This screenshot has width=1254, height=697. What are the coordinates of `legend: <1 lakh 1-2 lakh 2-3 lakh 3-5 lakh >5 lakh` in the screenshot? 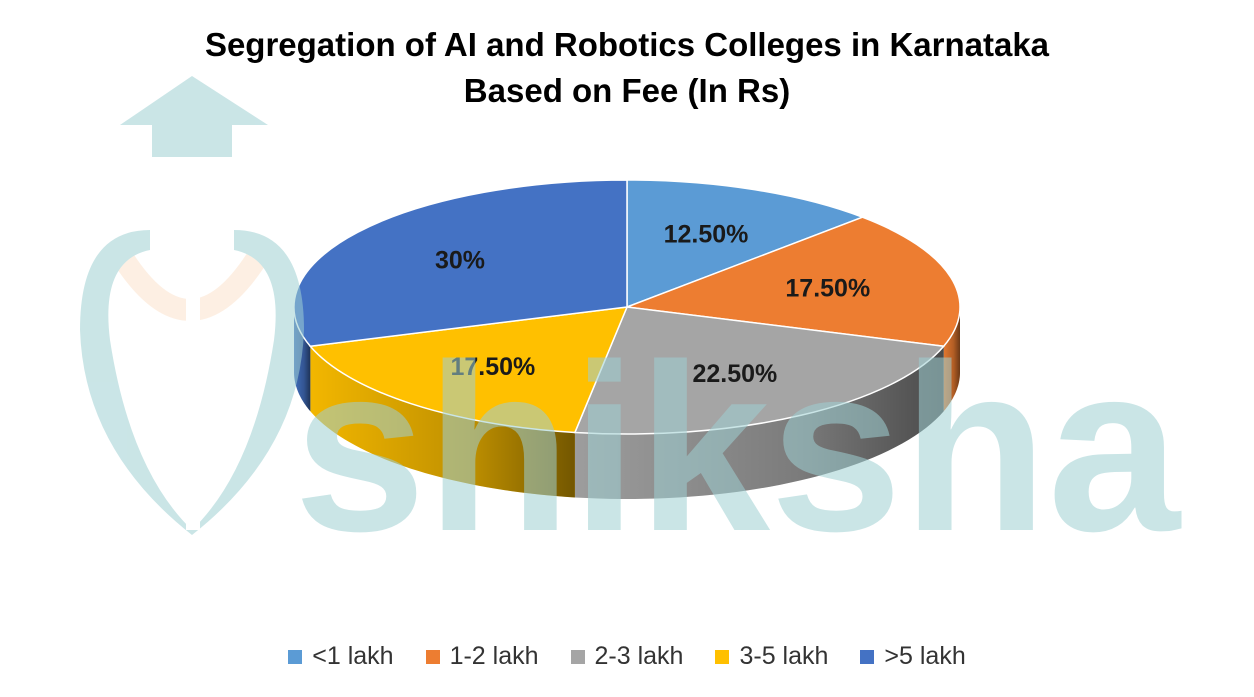 It's located at (627, 656).